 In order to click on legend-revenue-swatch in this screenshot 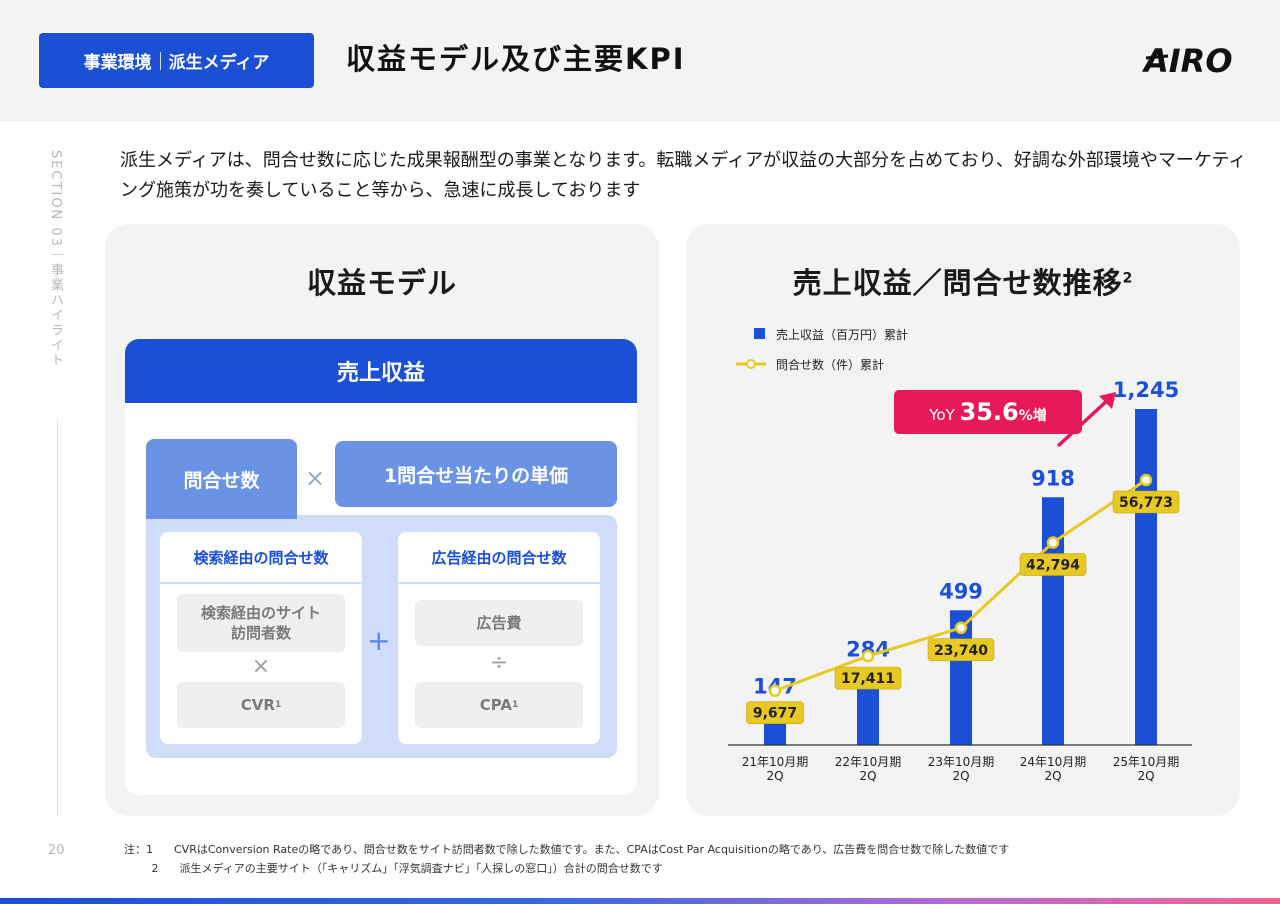, I will do `click(759, 333)`.